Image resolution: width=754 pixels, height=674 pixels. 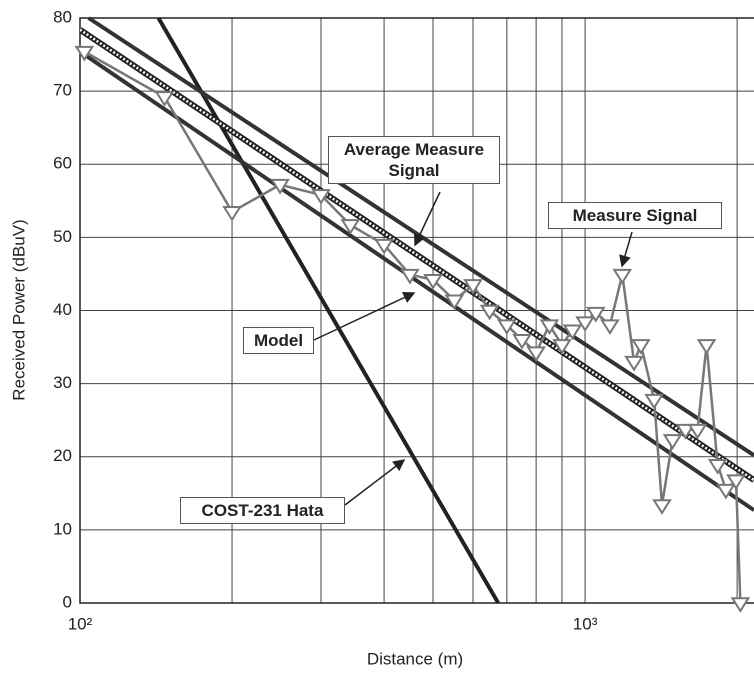 What do you see at coordinates (62, 455) in the screenshot?
I see `y-tick-label: 20` at bounding box center [62, 455].